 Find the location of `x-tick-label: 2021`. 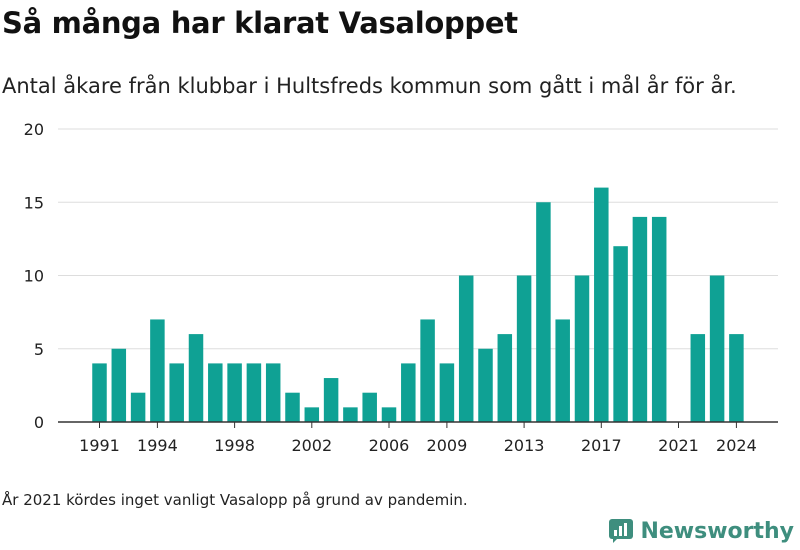

x-tick-label: 2021 is located at coordinates (678, 445).